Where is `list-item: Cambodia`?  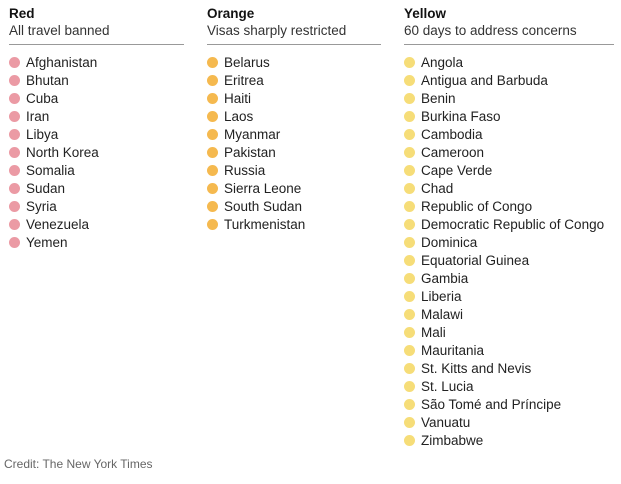
list-item: Cambodia is located at coordinates (509, 134).